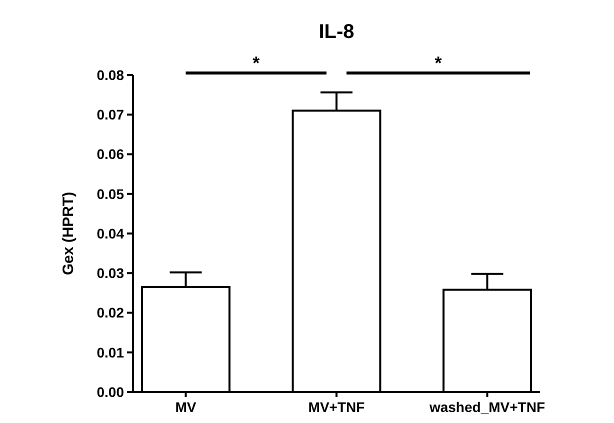 This screenshot has width=614, height=423. What do you see at coordinates (186, 407) in the screenshot?
I see `x-tick-label: MV` at bounding box center [186, 407].